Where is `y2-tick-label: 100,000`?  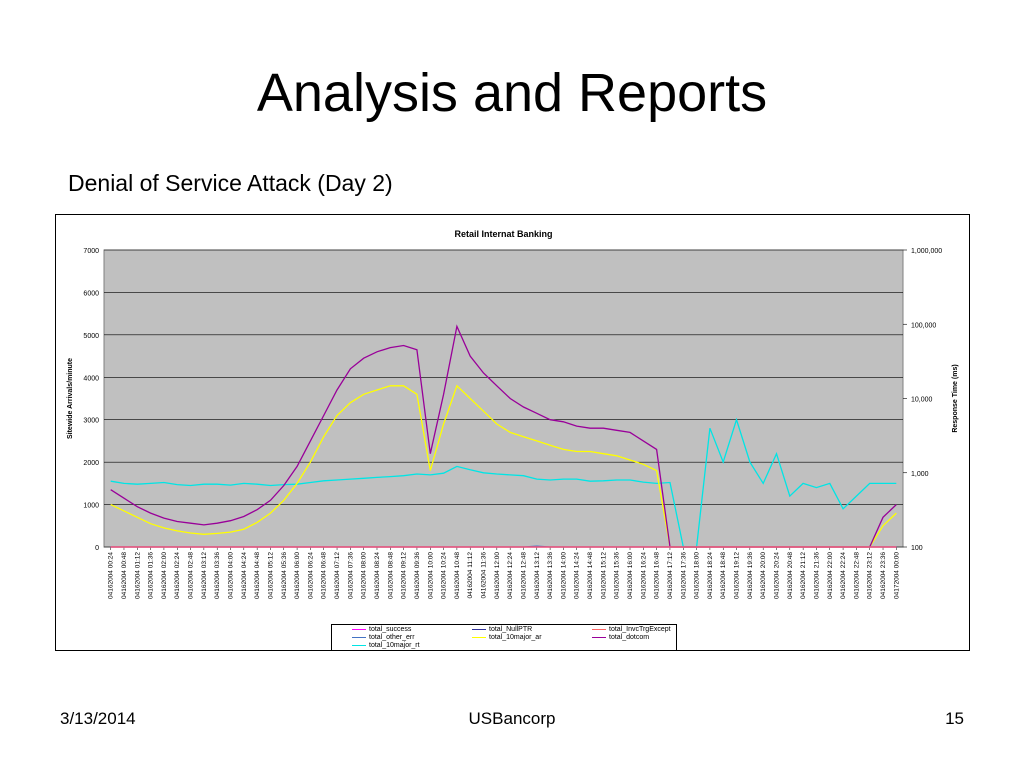 y2-tick-label: 100,000 is located at coordinates (923, 325).